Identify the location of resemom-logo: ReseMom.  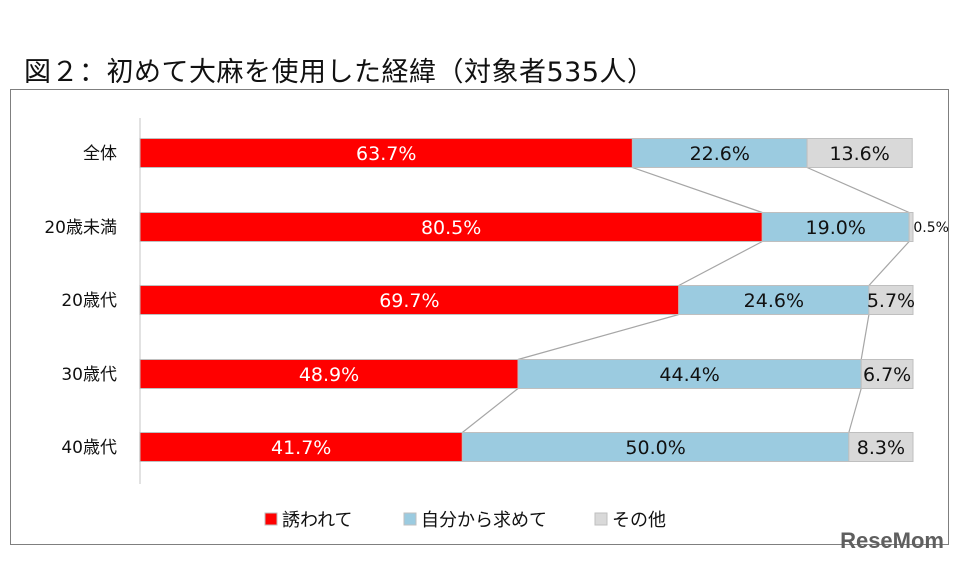
(892, 540).